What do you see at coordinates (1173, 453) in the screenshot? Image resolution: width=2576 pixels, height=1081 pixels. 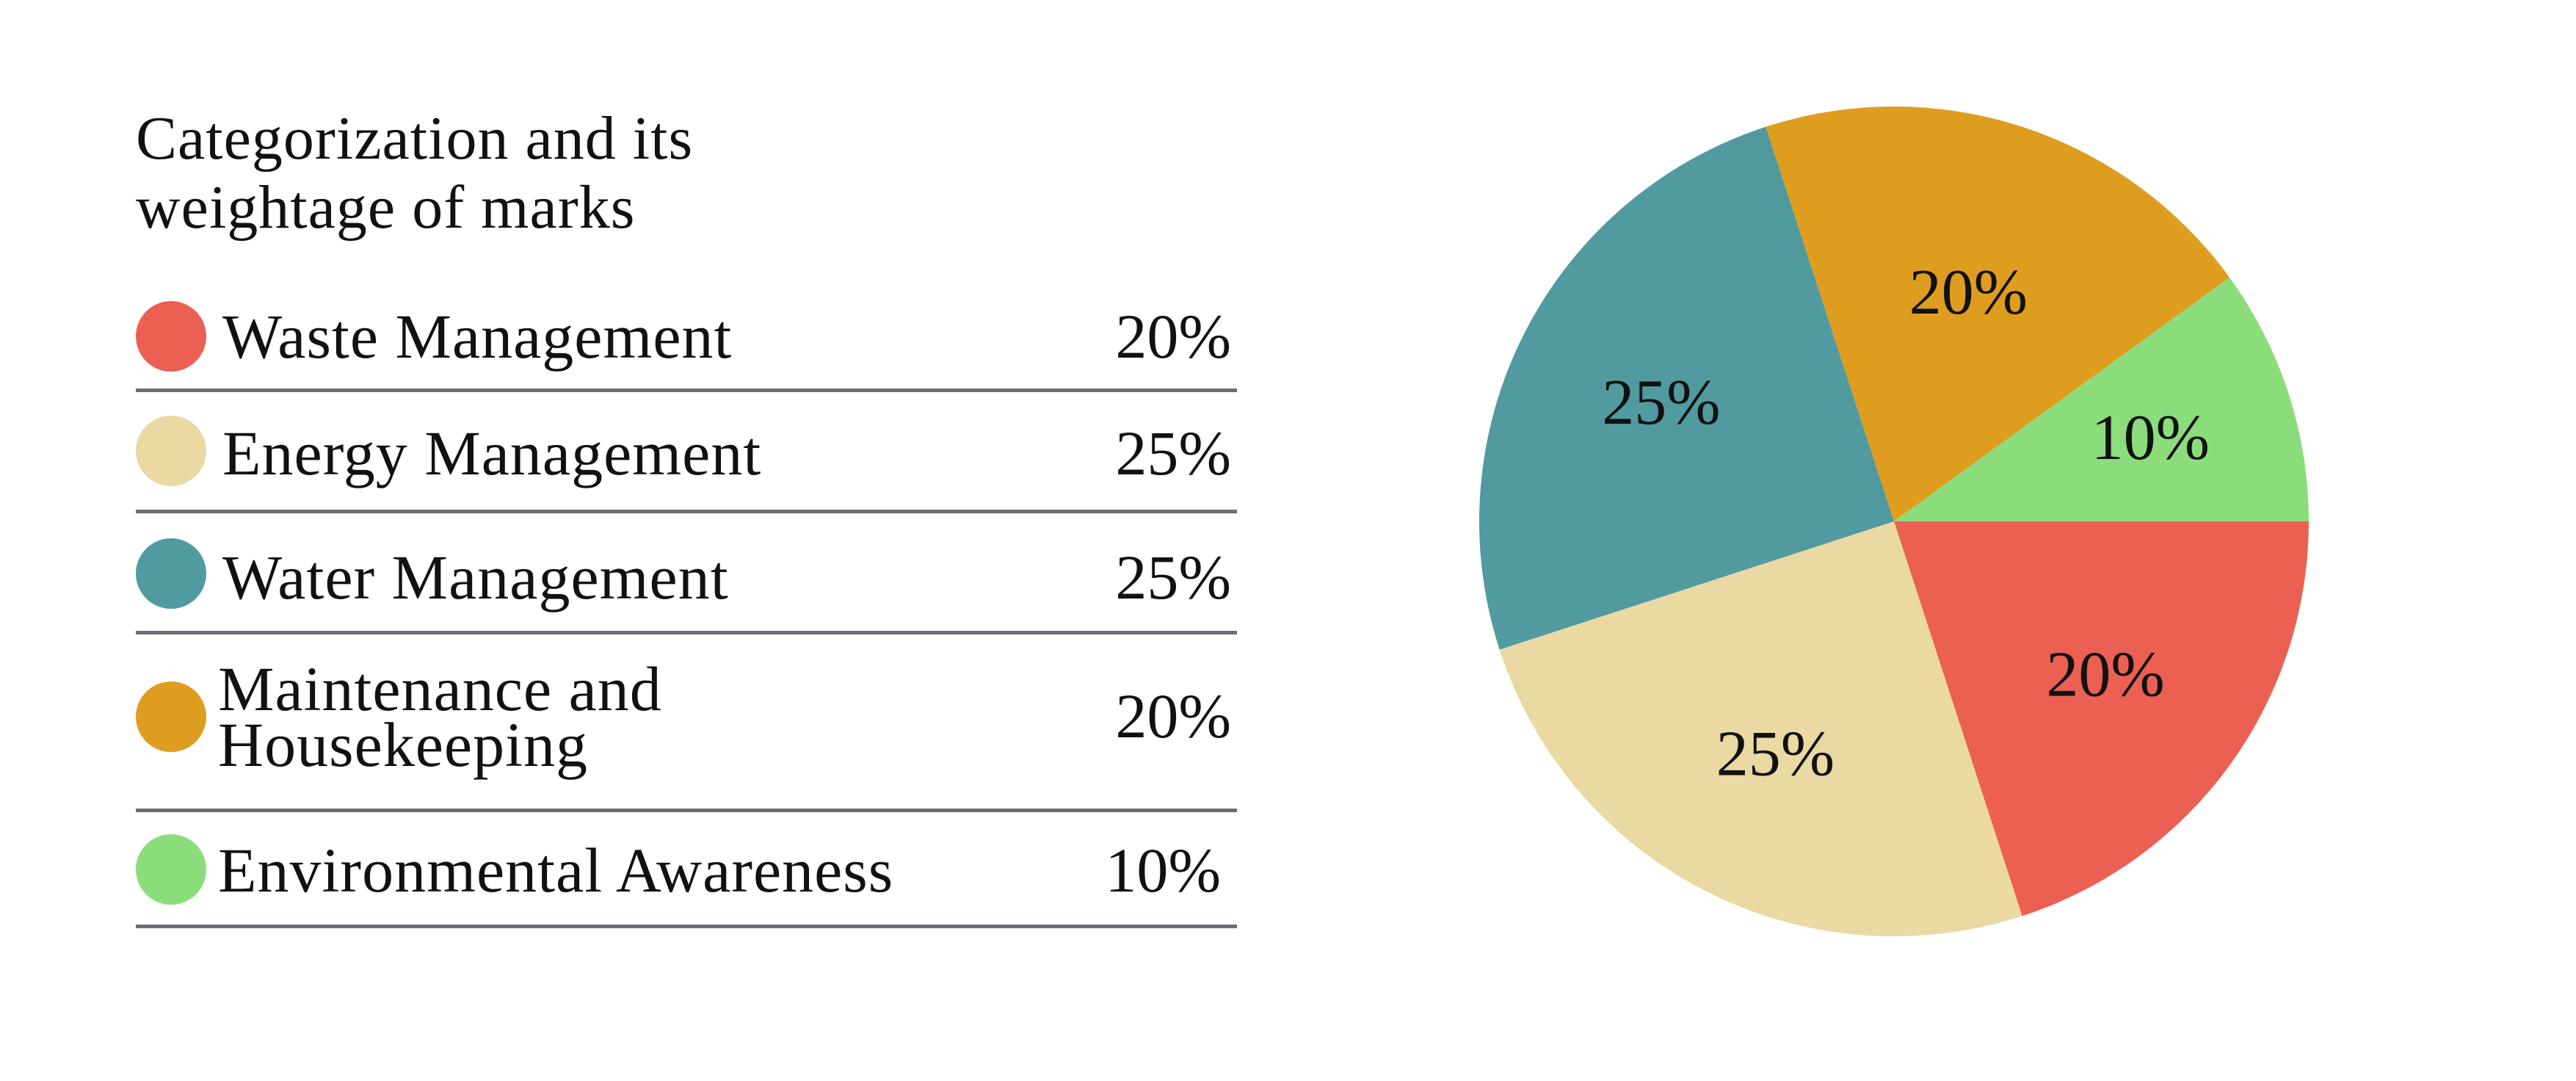 I see `legend-value-energy-management: 25%` at bounding box center [1173, 453].